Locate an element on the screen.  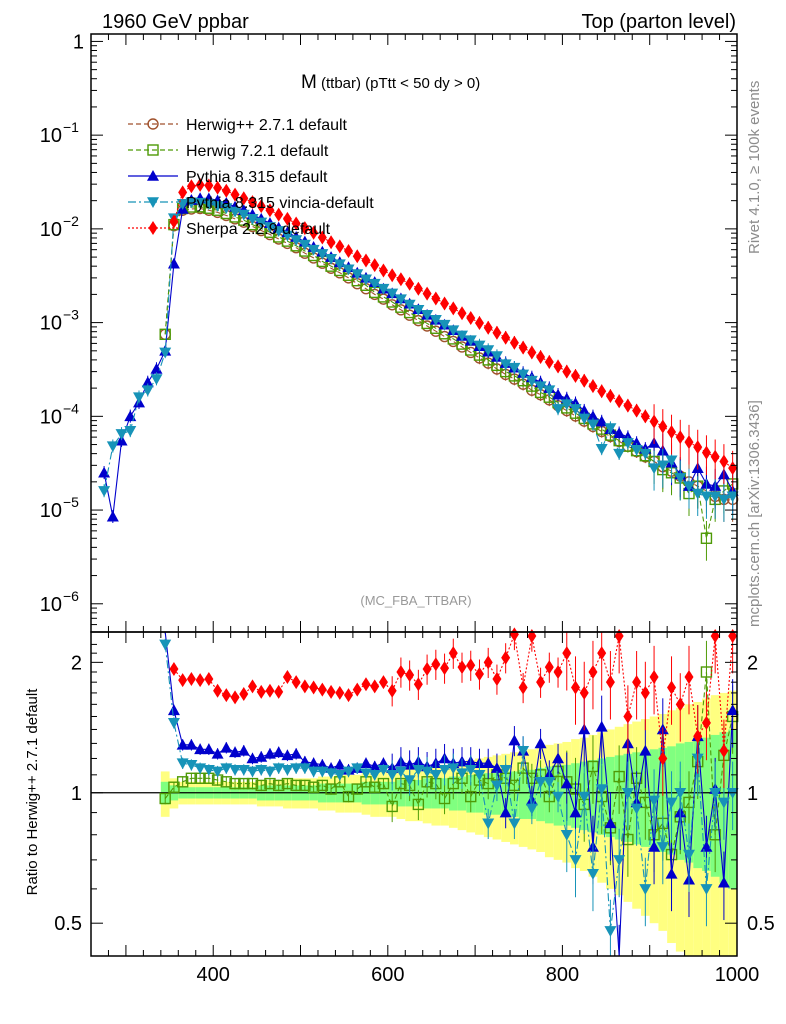
y-tick-exponent: −5 is located at coordinates (71, 502).